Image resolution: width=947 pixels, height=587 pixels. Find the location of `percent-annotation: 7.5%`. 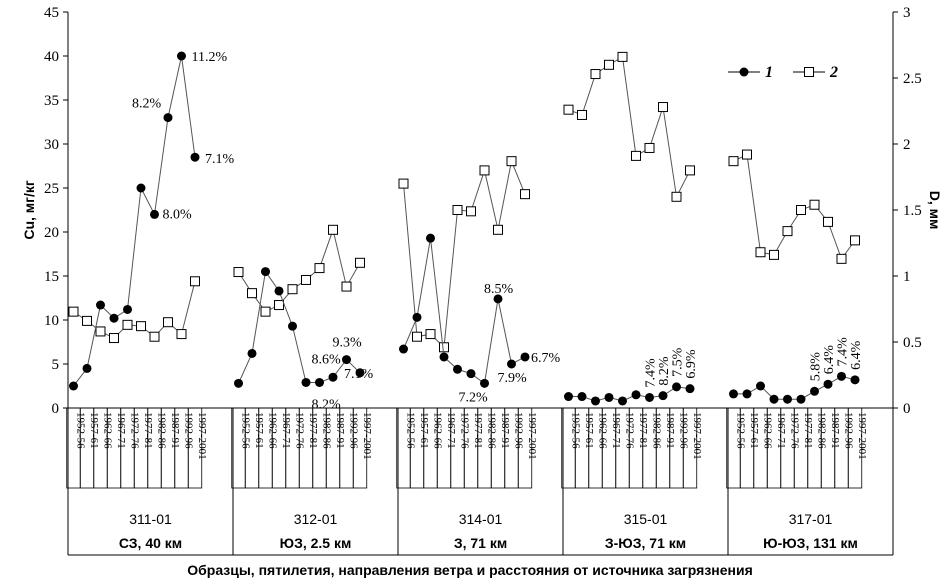

percent-annotation: 7.5% is located at coordinates (678, 362).